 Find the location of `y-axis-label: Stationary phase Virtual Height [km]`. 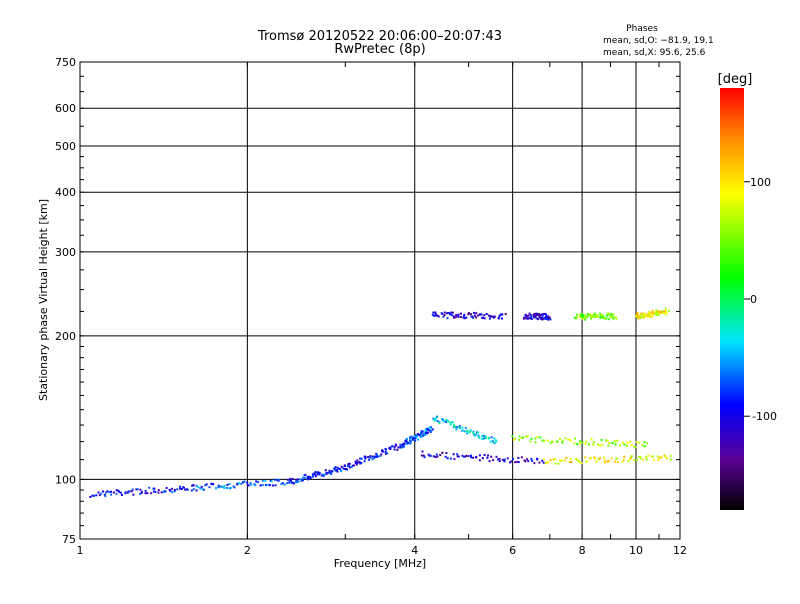

y-axis-label: Stationary phase Virtual Height [km] is located at coordinates (43, 300).